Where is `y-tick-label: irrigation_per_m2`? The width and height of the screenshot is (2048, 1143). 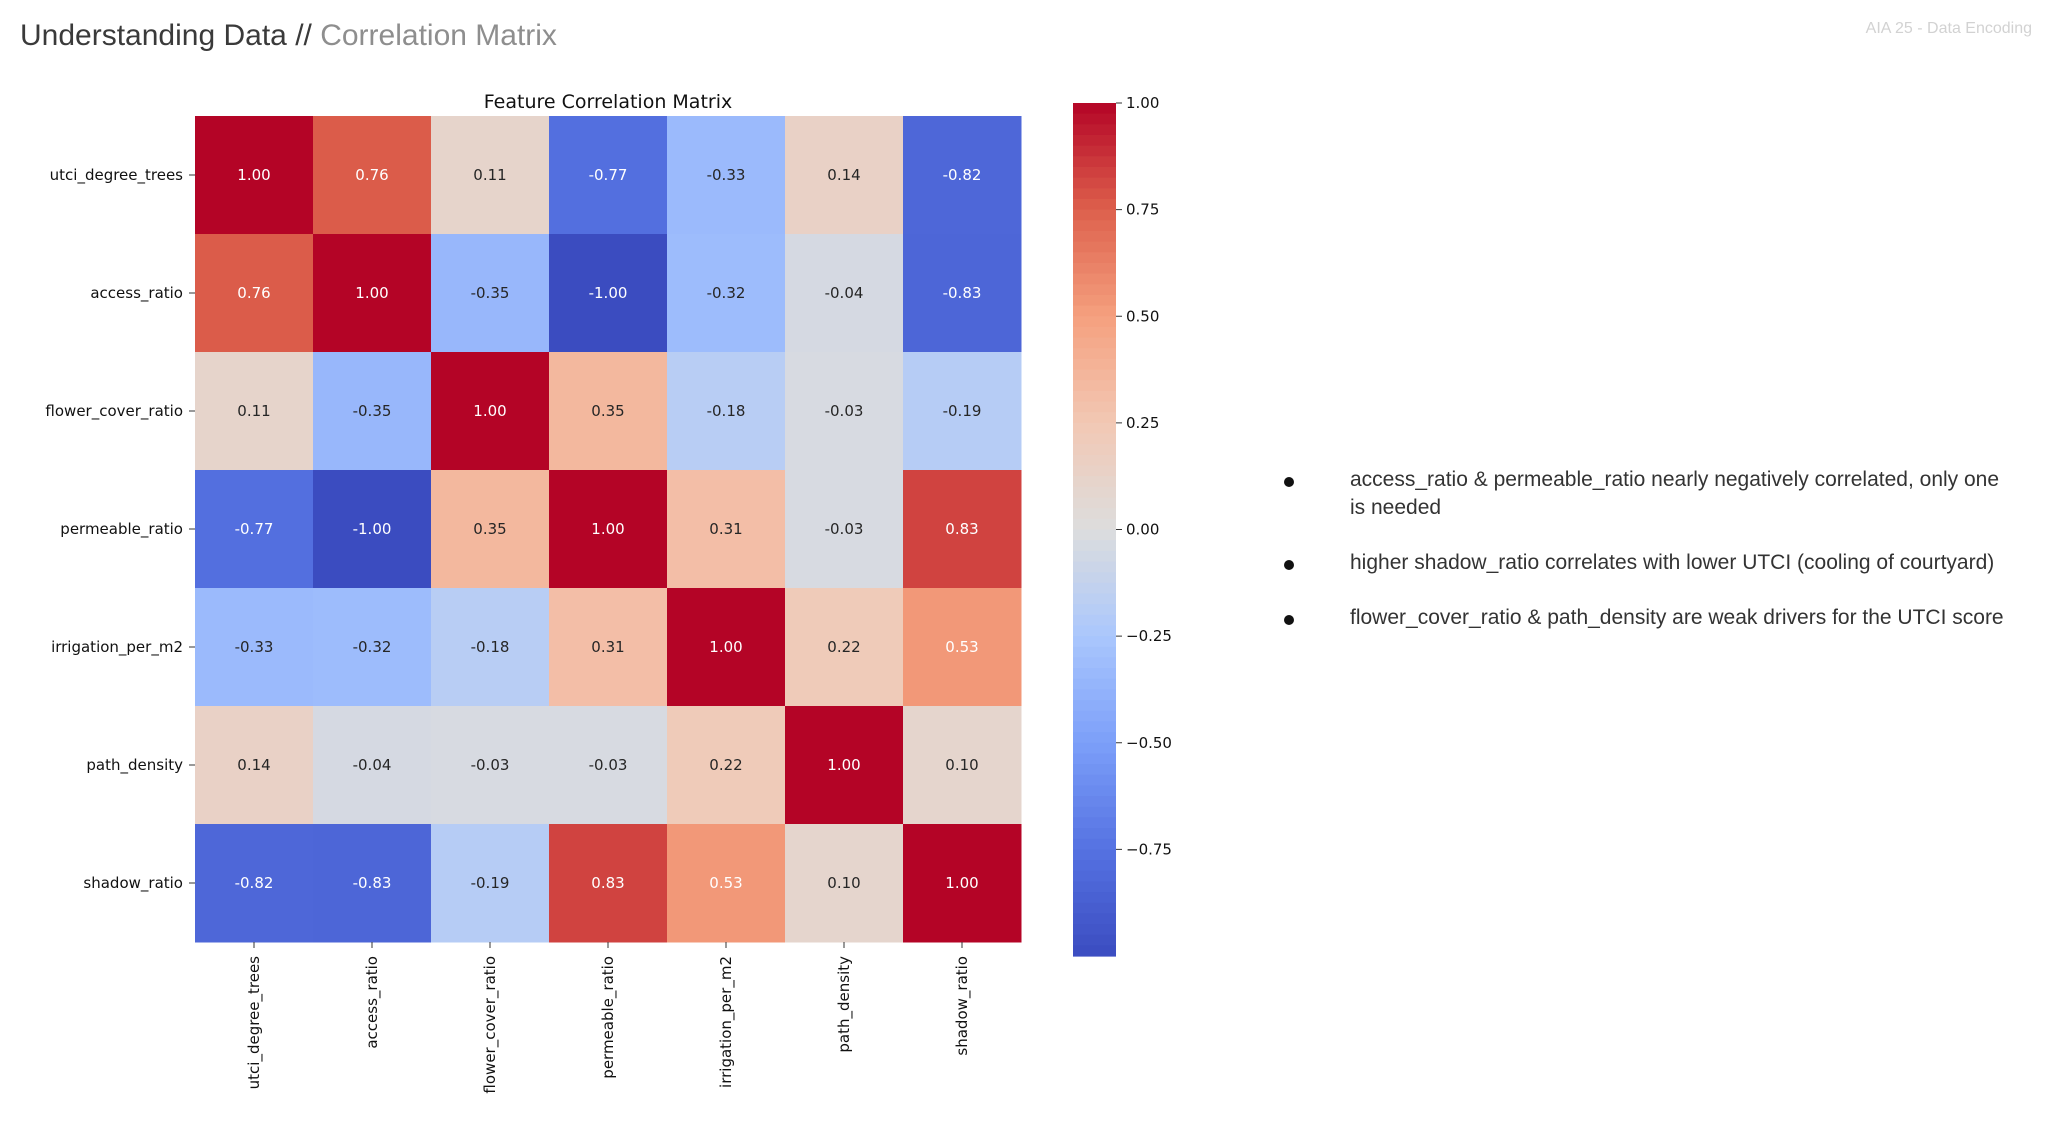 y-tick-label: irrigation_per_m2 is located at coordinates (117, 647).